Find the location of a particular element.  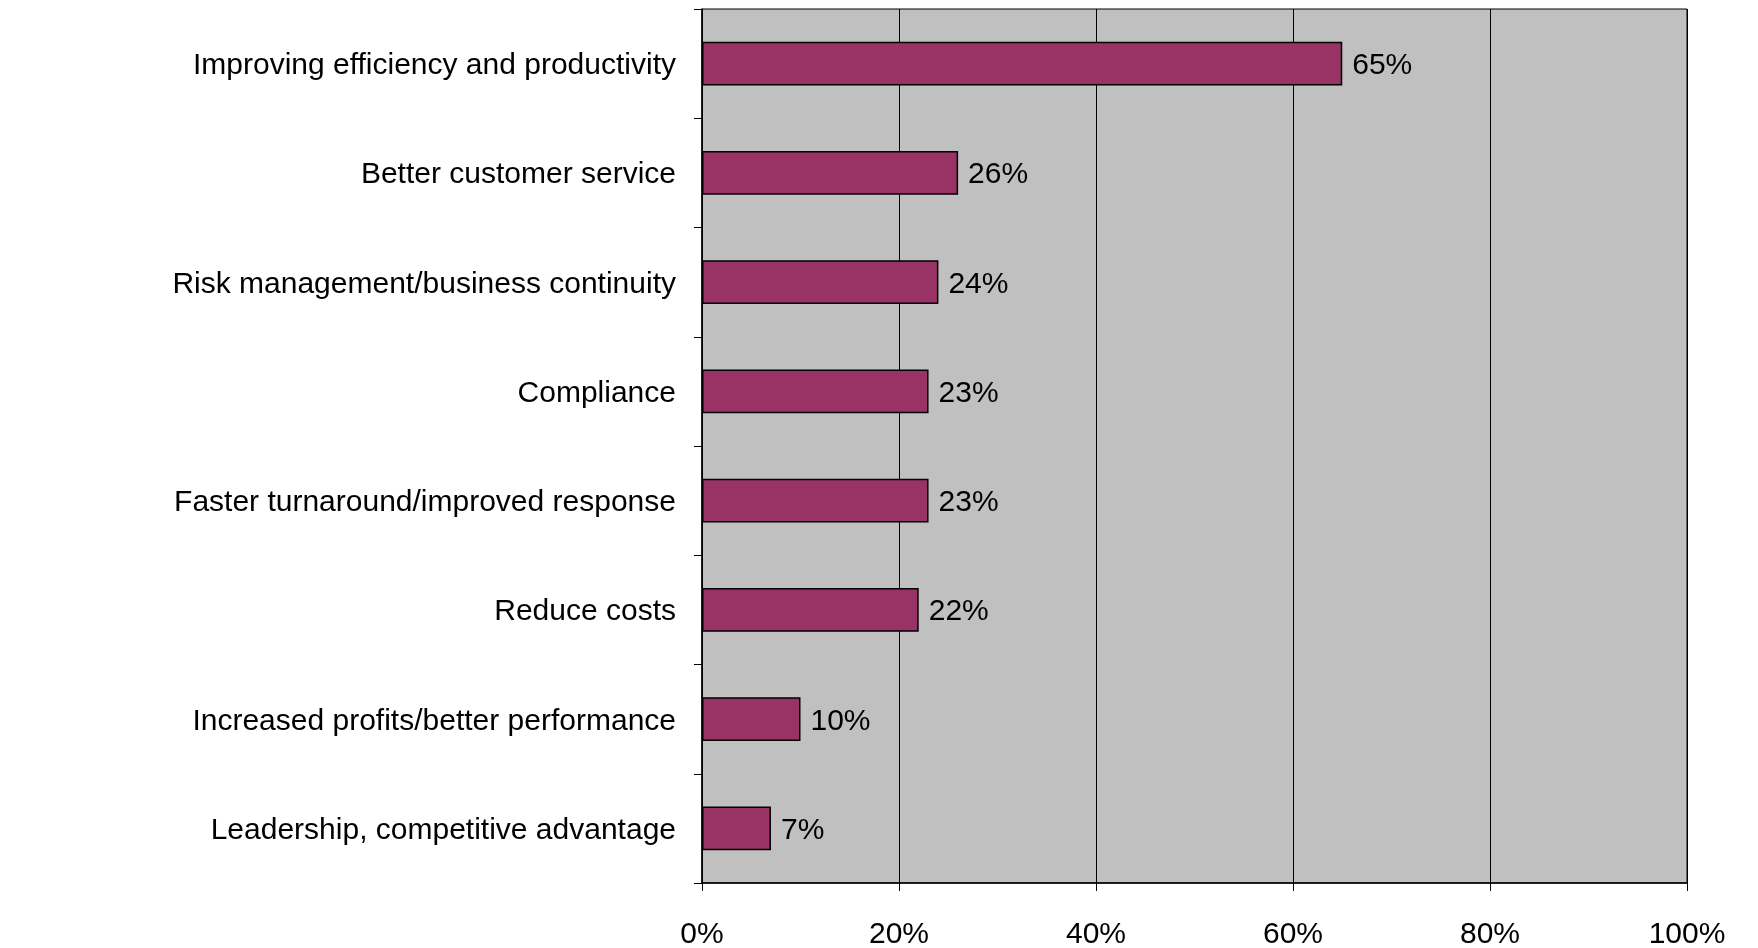

y-tick-label: Increased profits/better performance is located at coordinates (434, 719).